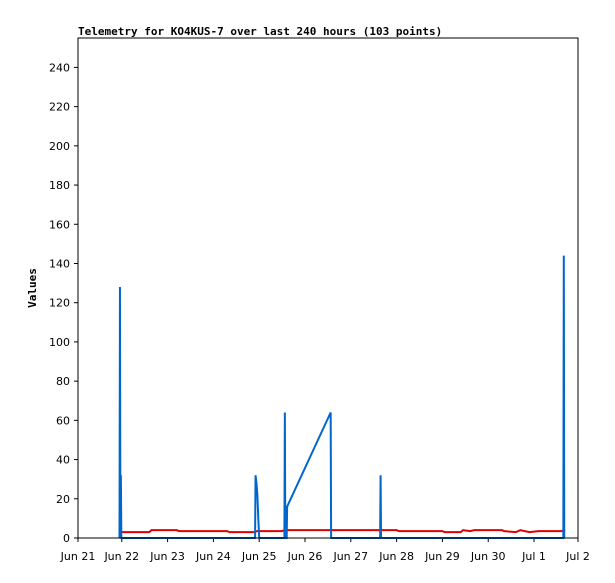  Describe the element at coordinates (59, 342) in the screenshot. I see `y-tick-label: 100` at that location.